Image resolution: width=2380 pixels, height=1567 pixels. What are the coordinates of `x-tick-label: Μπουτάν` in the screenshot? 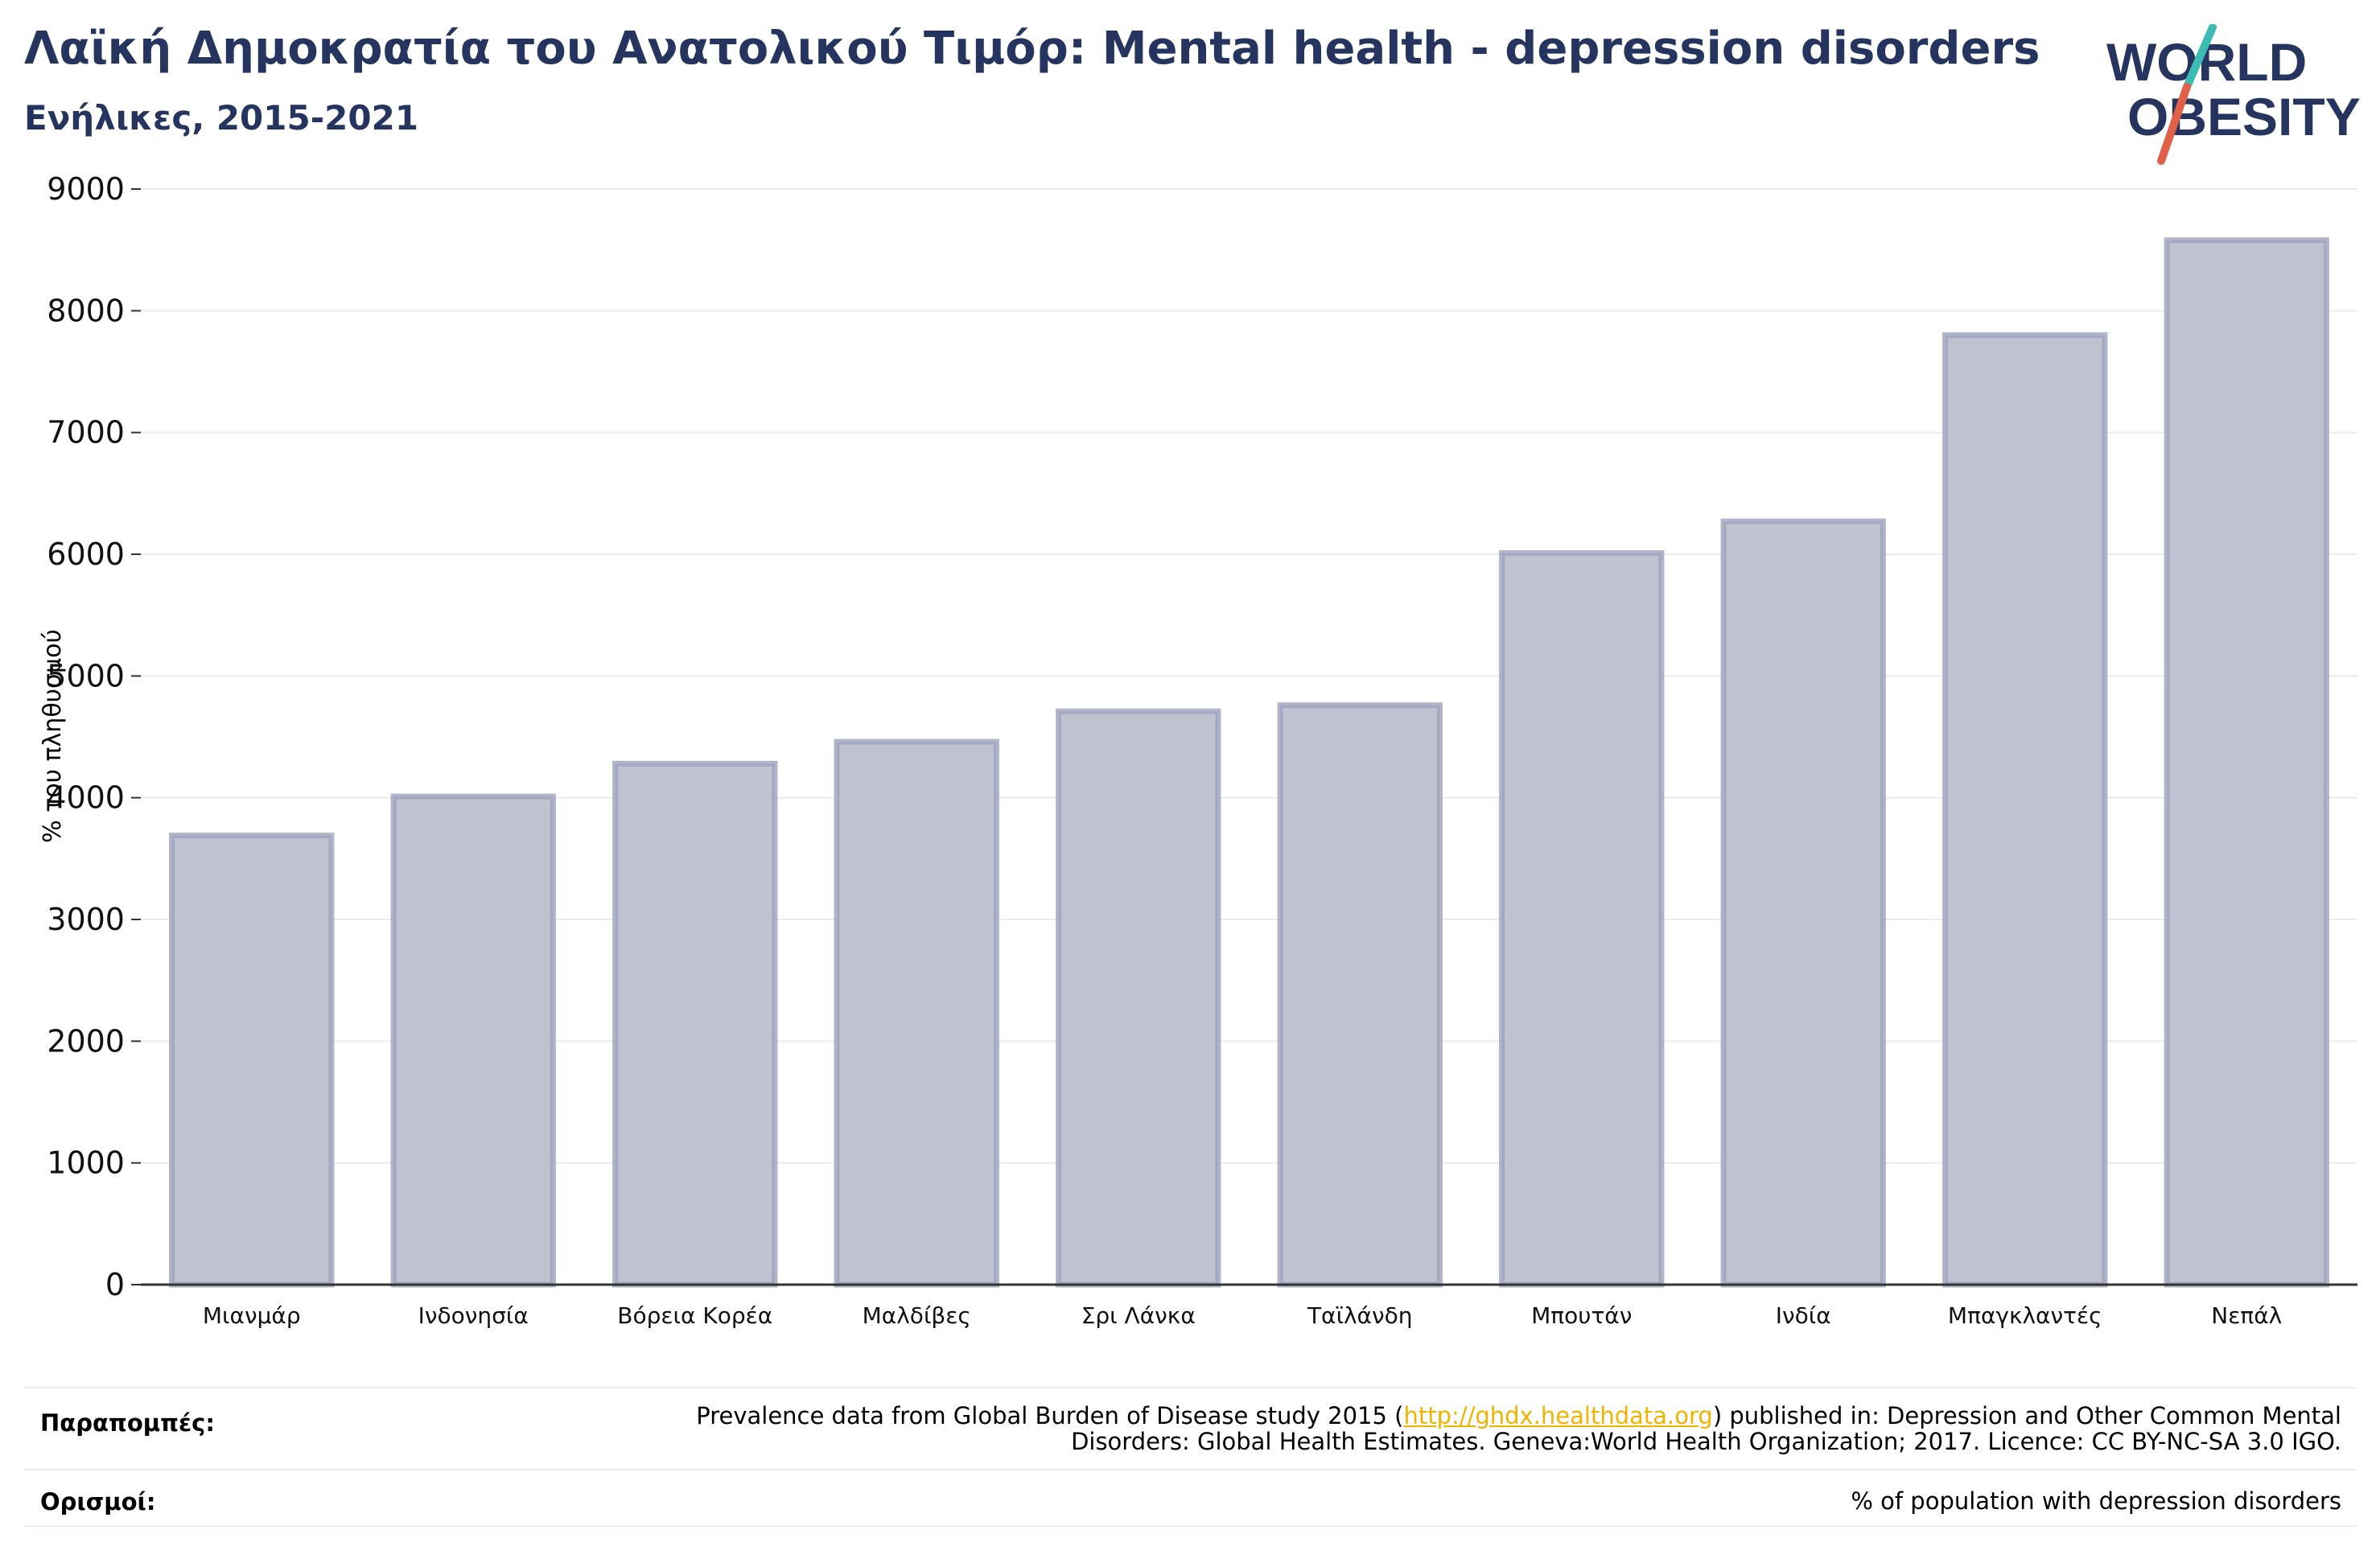 It's located at (1581, 1315).